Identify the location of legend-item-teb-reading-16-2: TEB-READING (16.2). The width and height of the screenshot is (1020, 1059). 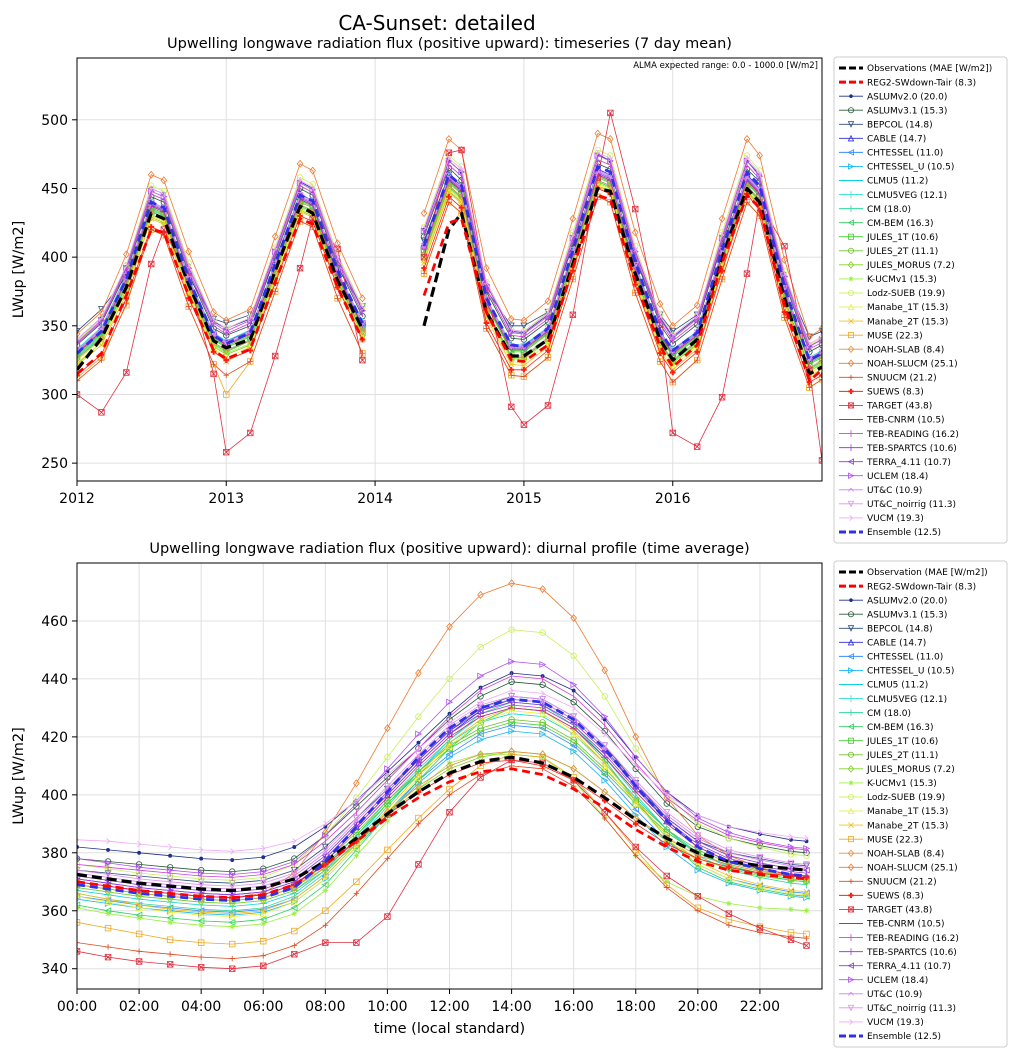
(899, 939).